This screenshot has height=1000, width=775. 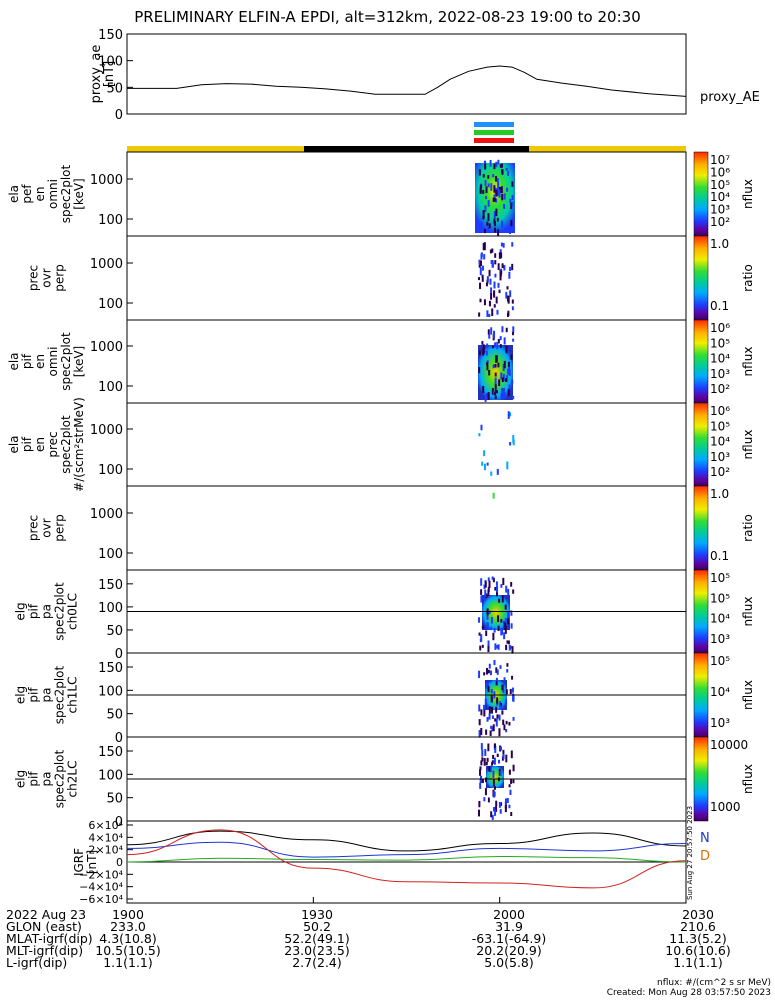 What do you see at coordinates (494, 140) in the screenshot?
I see `orbit-marker-red` at bounding box center [494, 140].